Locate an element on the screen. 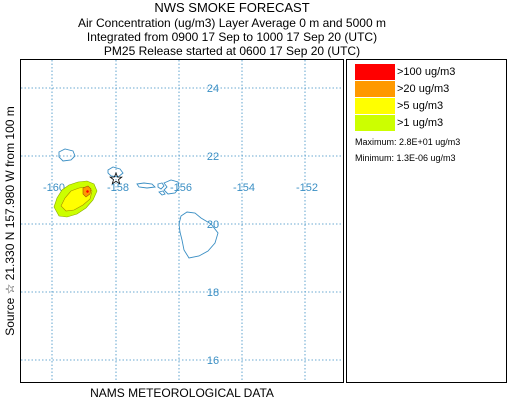 Image resolution: width=509 pixels, height=401 pixels. legend-item-100: >100 ug/m3 is located at coordinates (405, 72).